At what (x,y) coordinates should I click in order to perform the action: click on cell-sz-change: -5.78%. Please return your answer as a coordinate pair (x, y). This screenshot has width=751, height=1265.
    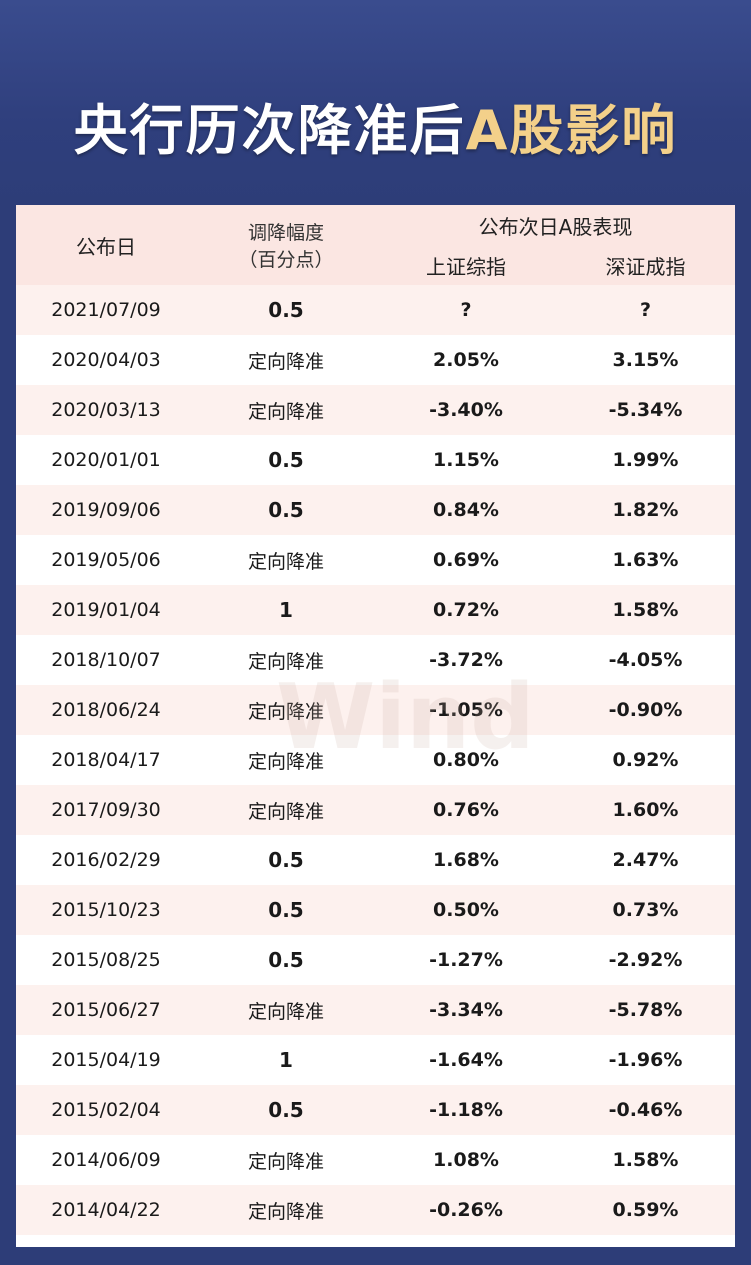
    Looking at the image, I should click on (645, 1010).